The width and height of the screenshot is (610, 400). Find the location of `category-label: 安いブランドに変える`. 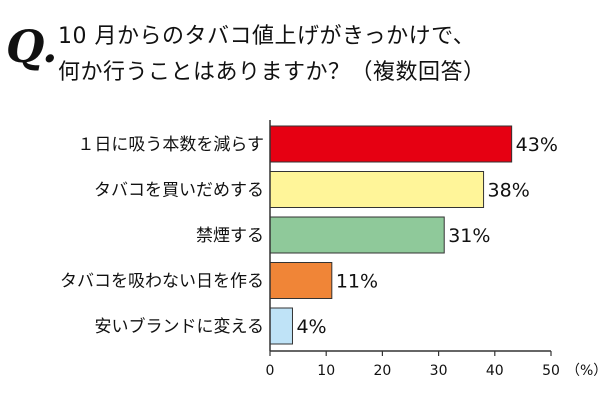

category-label: 安いブランドに変える is located at coordinates (180, 326).